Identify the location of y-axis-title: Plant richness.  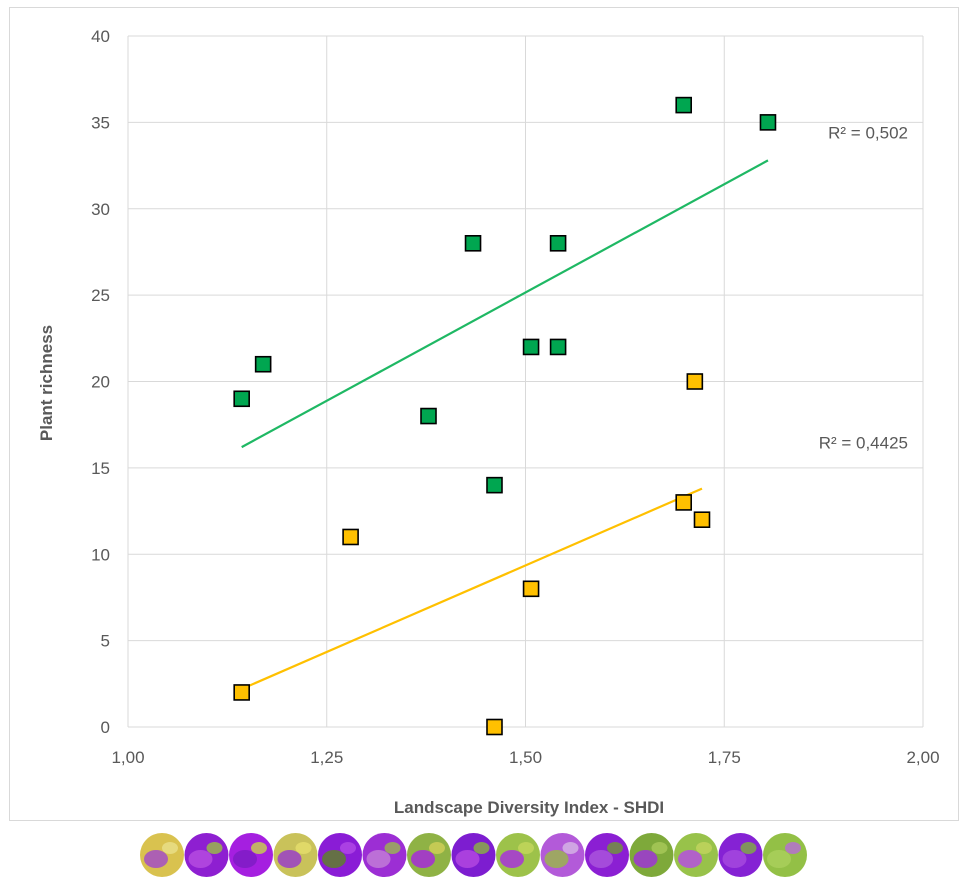
(46, 383).